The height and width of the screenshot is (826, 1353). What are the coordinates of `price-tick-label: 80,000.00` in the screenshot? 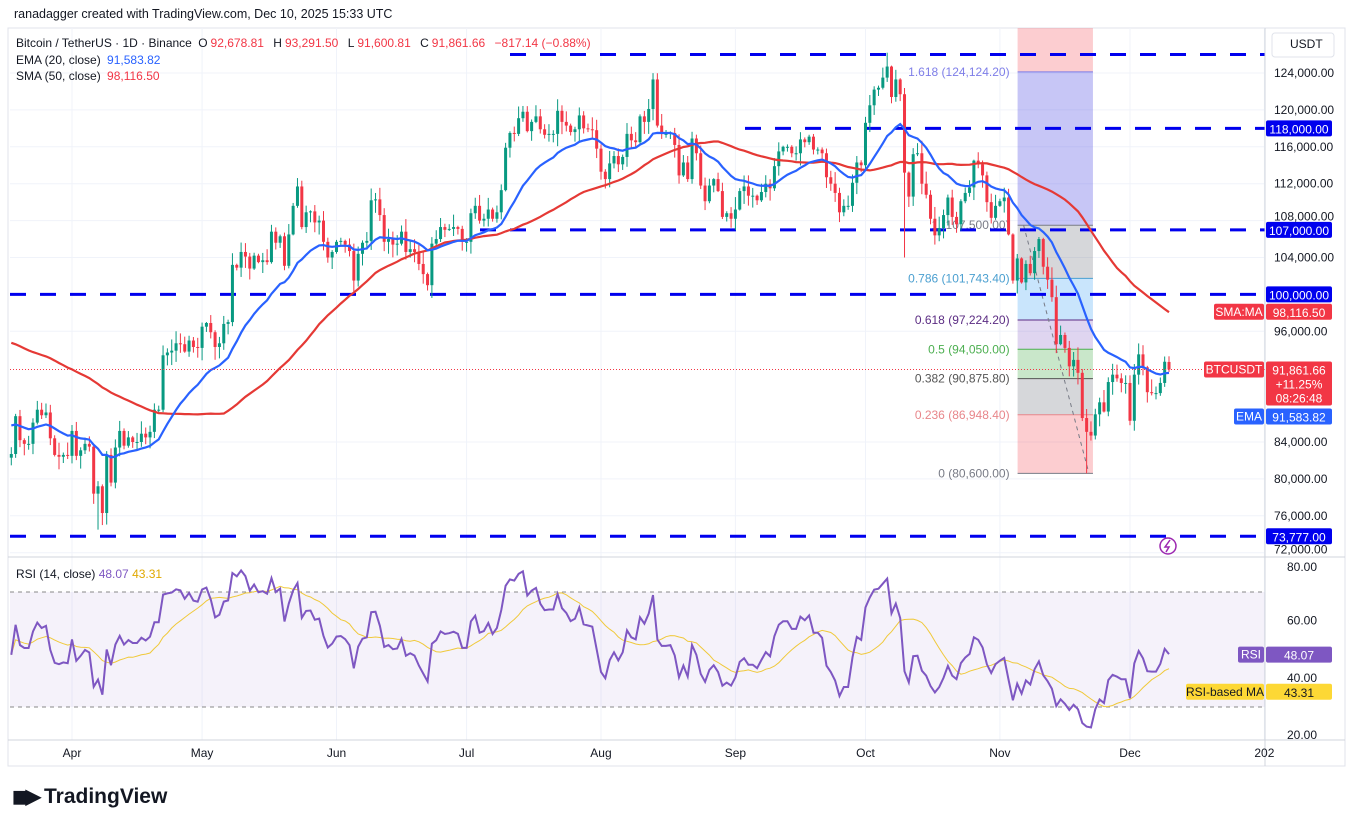 It's located at (1301, 479).